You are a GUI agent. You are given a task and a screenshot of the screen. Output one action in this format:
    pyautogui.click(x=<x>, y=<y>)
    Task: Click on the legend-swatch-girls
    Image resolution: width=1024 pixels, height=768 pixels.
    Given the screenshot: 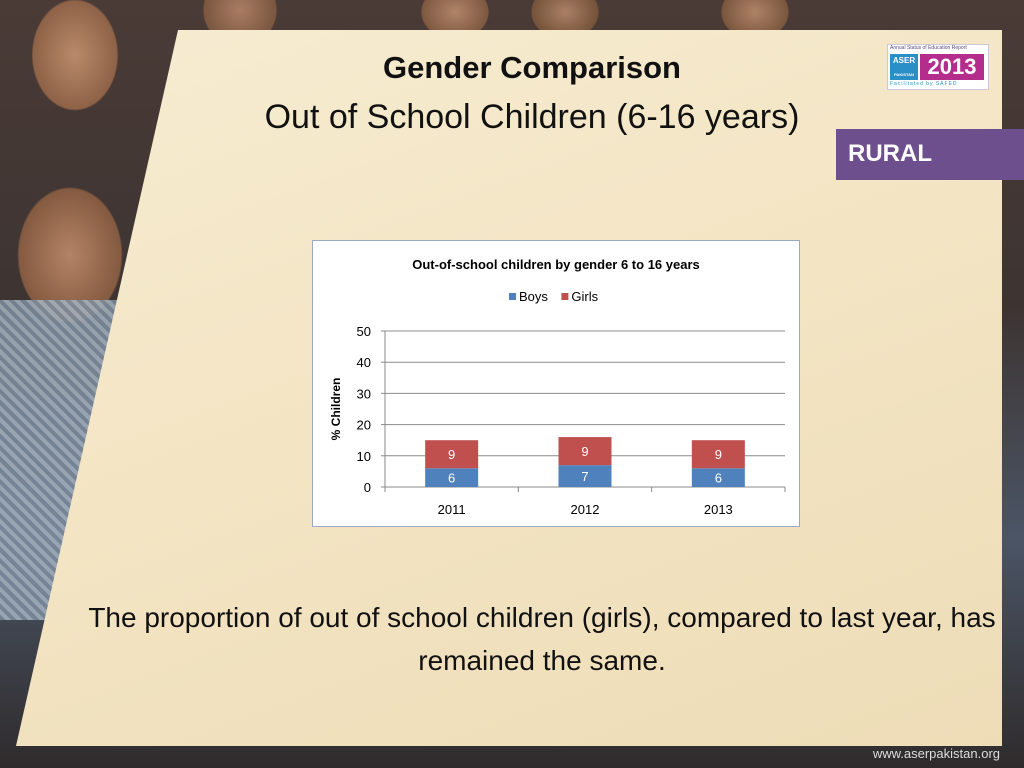 What is the action you would take?
    pyautogui.click(x=565, y=296)
    